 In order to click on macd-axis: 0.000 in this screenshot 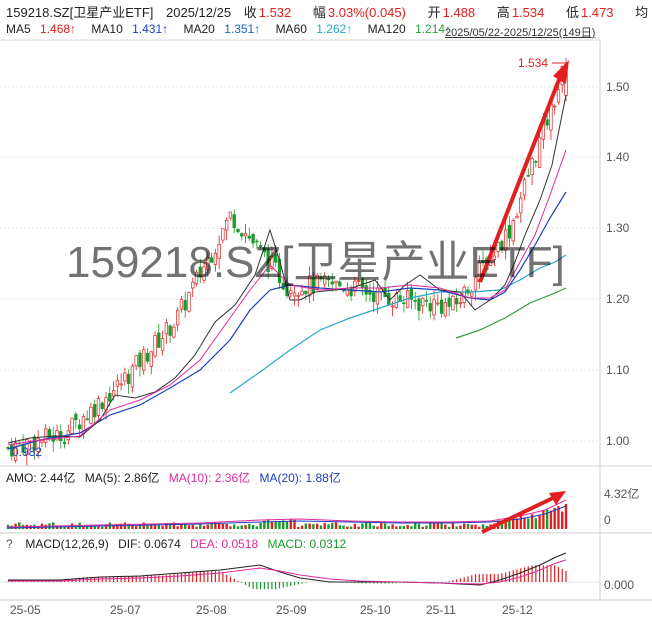, I will do `click(619, 585)`.